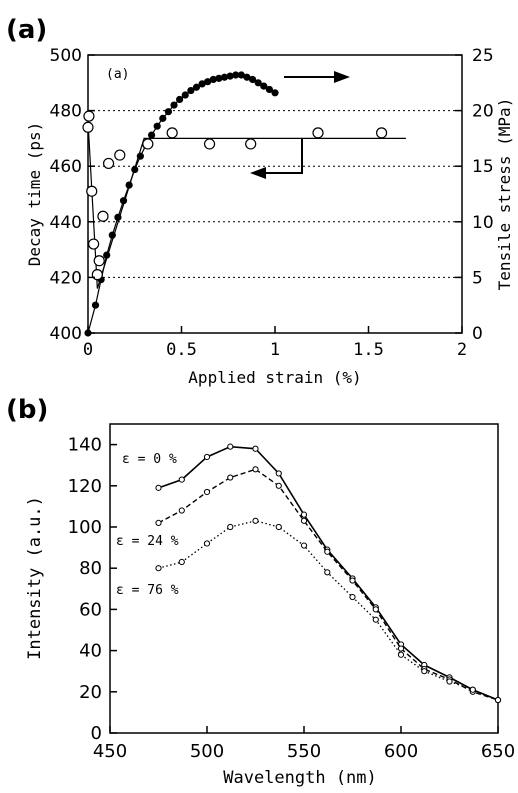 This screenshot has height=793, width=518. Describe the element at coordinates (66, 112) in the screenshot. I see `left-tick-label: 480` at that location.